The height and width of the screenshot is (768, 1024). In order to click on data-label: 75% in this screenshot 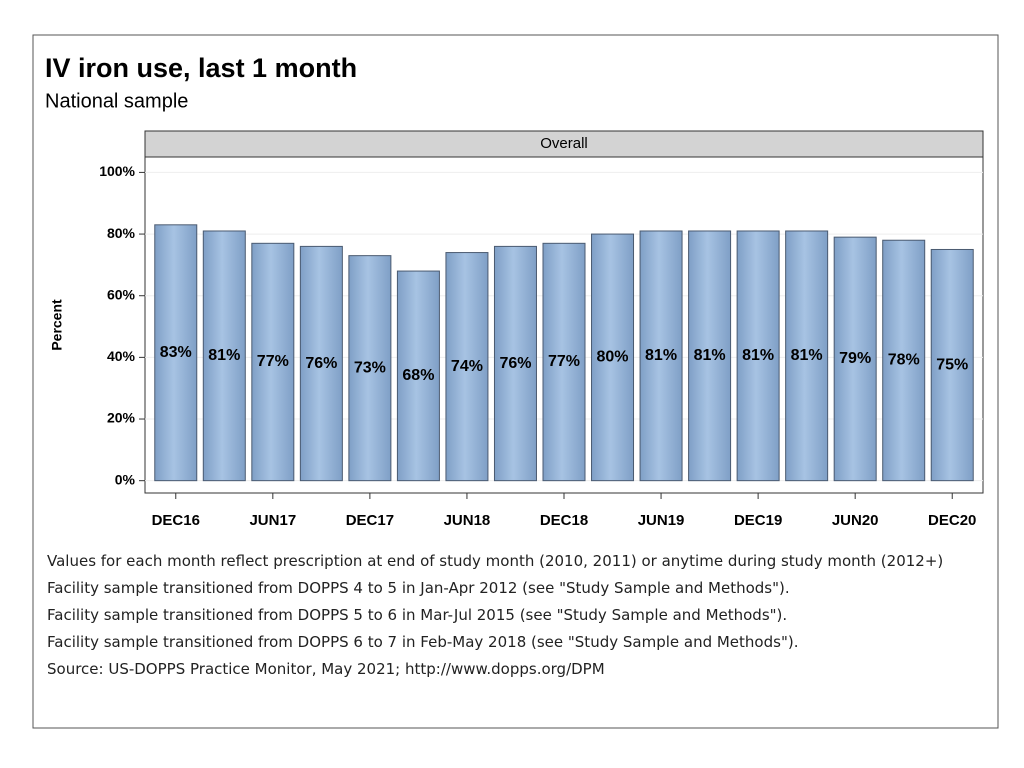, I will do `click(952, 364)`.